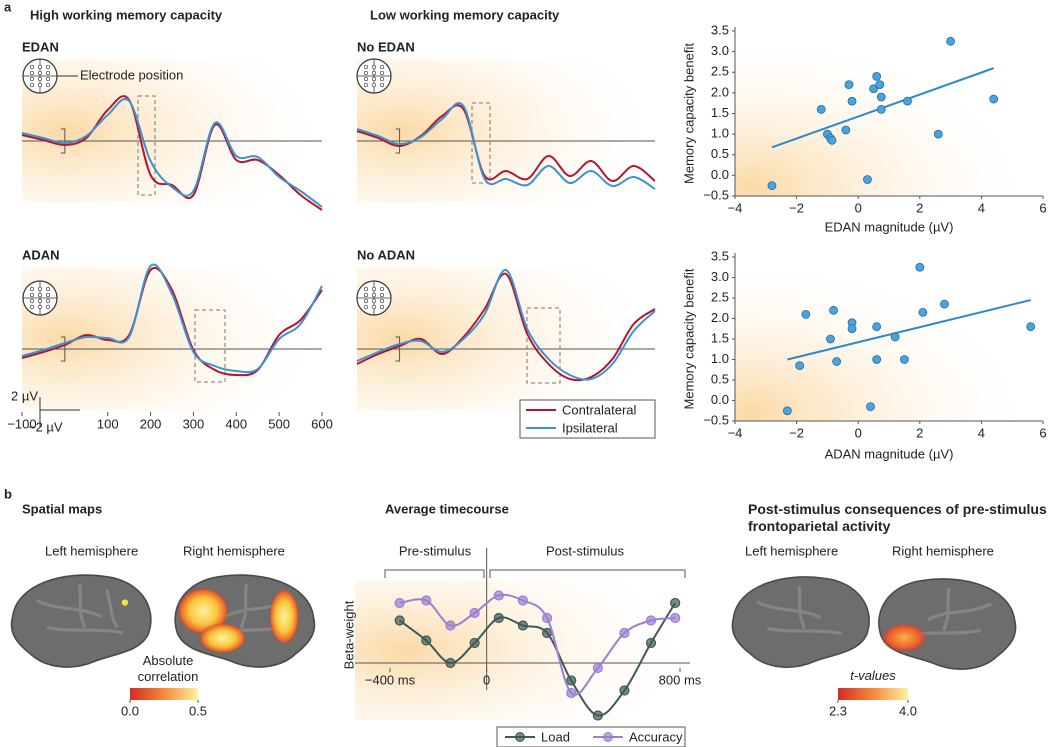  What do you see at coordinates (151, 423) in the screenshot?
I see `x-tick-label: 200` at bounding box center [151, 423].